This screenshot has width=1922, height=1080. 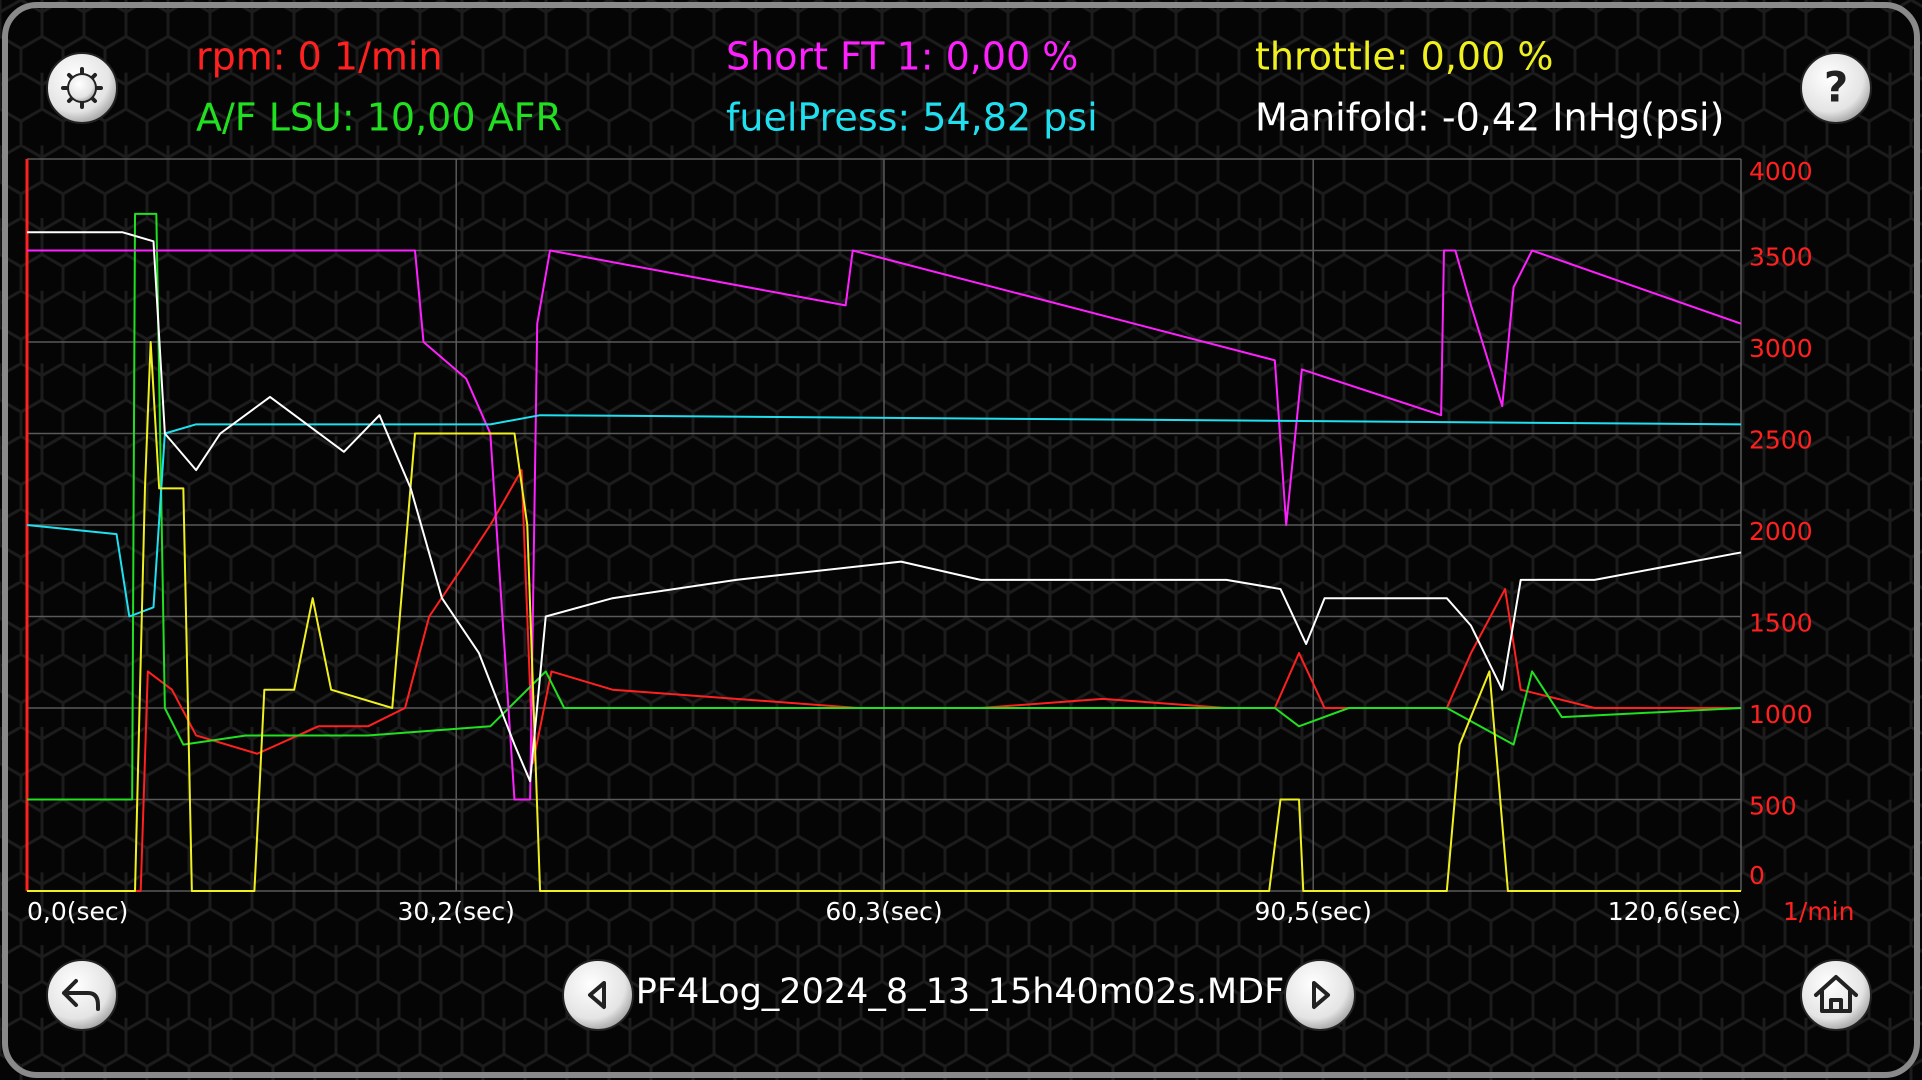 I want to click on y-tick-label: 1500, so click(x=1781, y=623).